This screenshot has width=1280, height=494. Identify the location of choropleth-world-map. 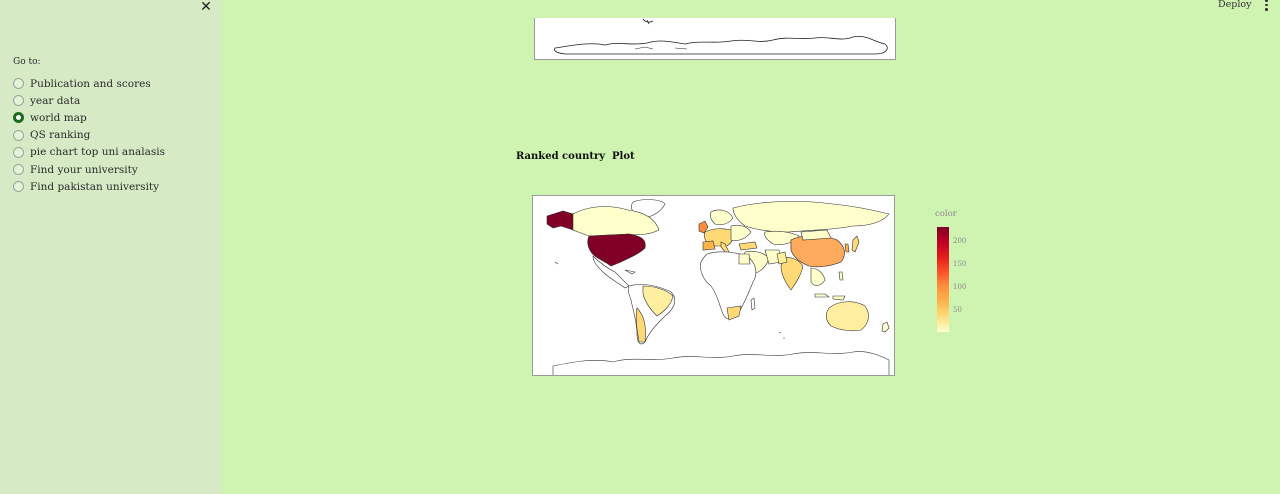
(713, 285).